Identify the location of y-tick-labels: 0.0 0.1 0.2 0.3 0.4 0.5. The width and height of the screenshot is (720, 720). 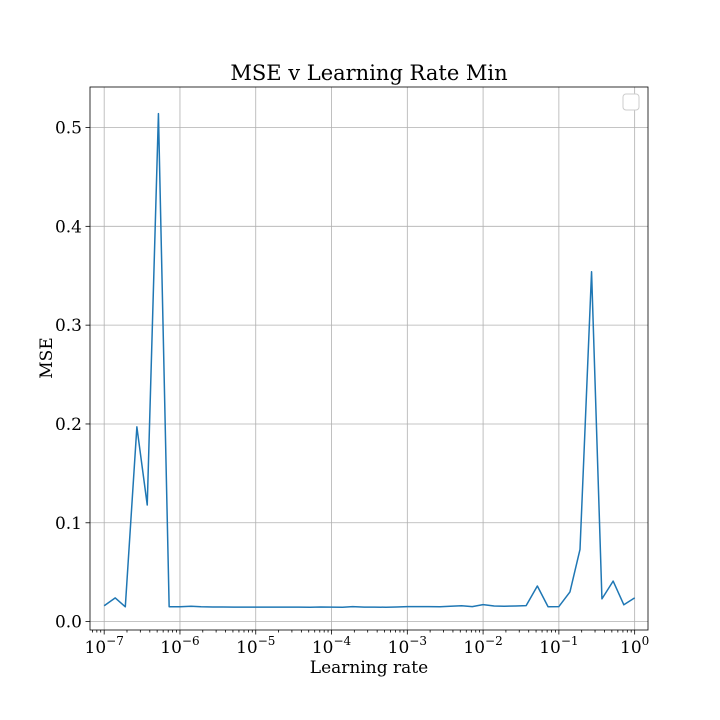
(68, 376).